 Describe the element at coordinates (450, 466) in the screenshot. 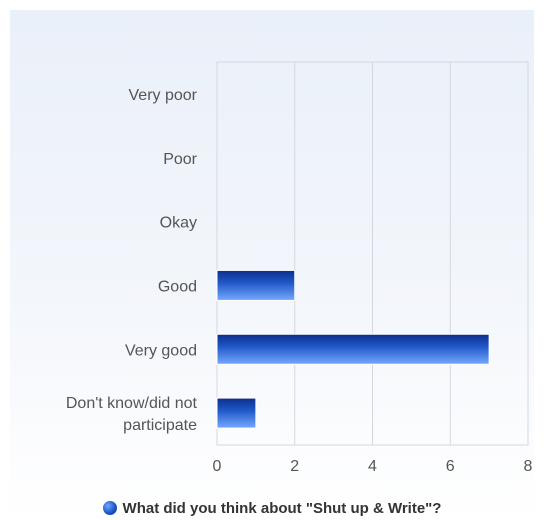

I see `x-tick-label: 6` at that location.